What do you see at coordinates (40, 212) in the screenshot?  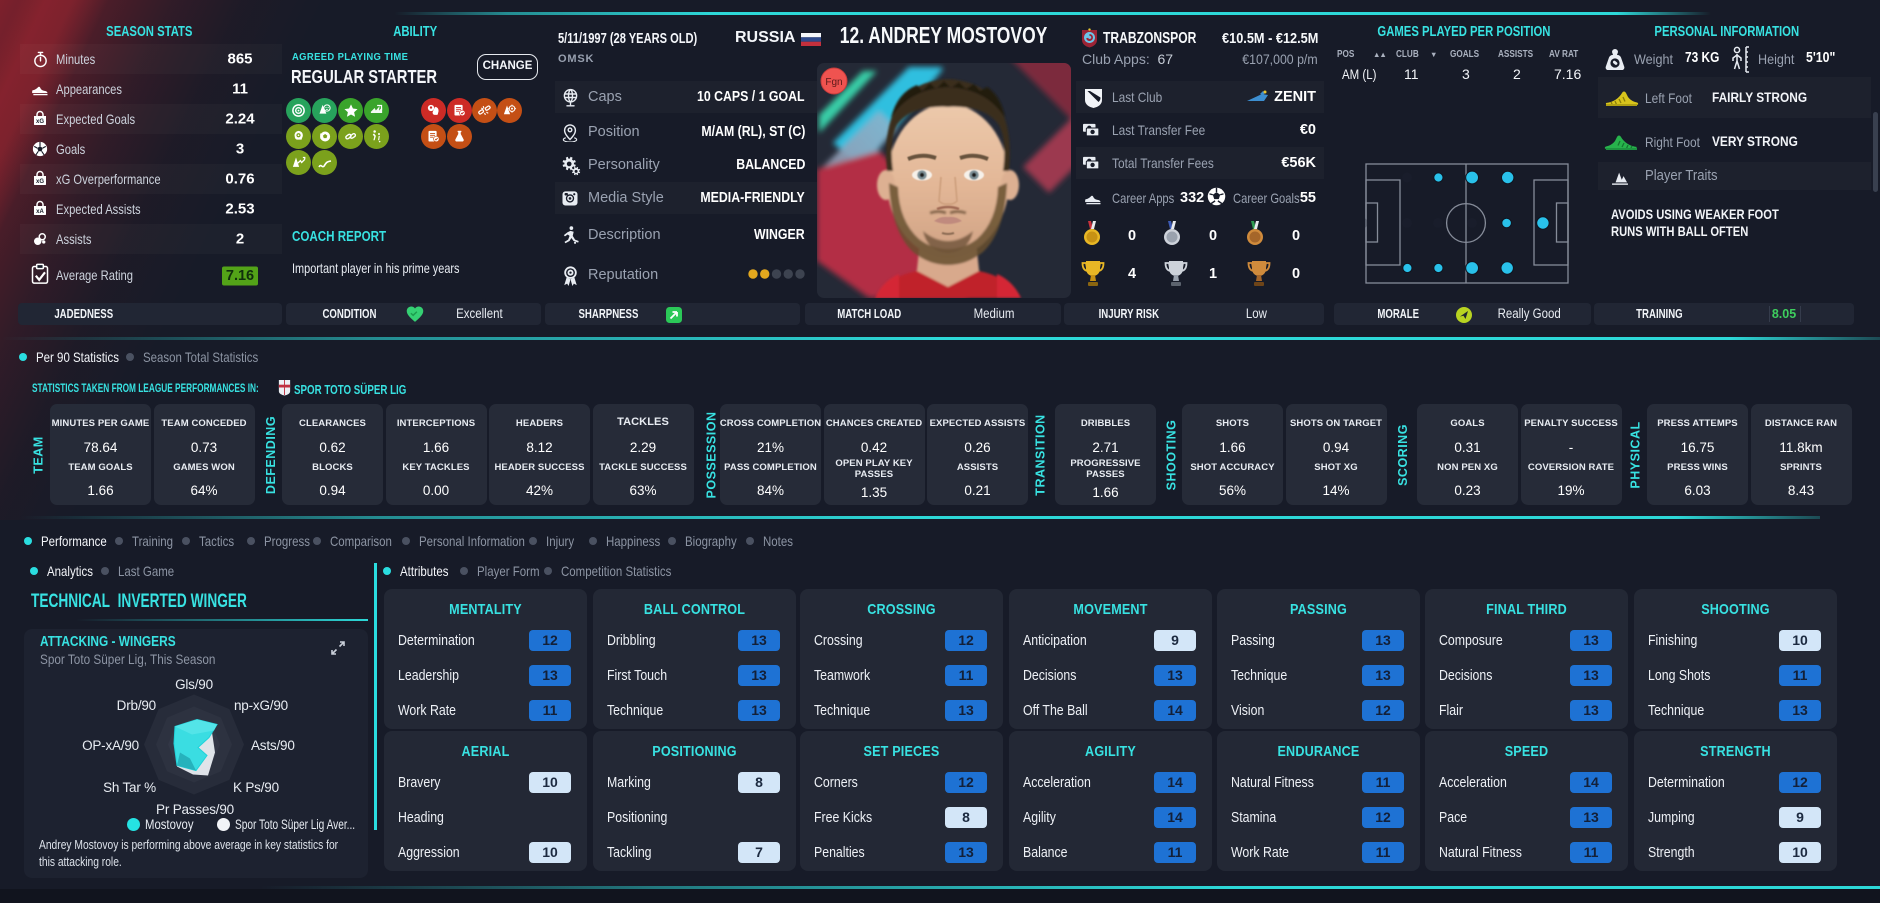 I see `svg-text: xA` at bounding box center [40, 212].